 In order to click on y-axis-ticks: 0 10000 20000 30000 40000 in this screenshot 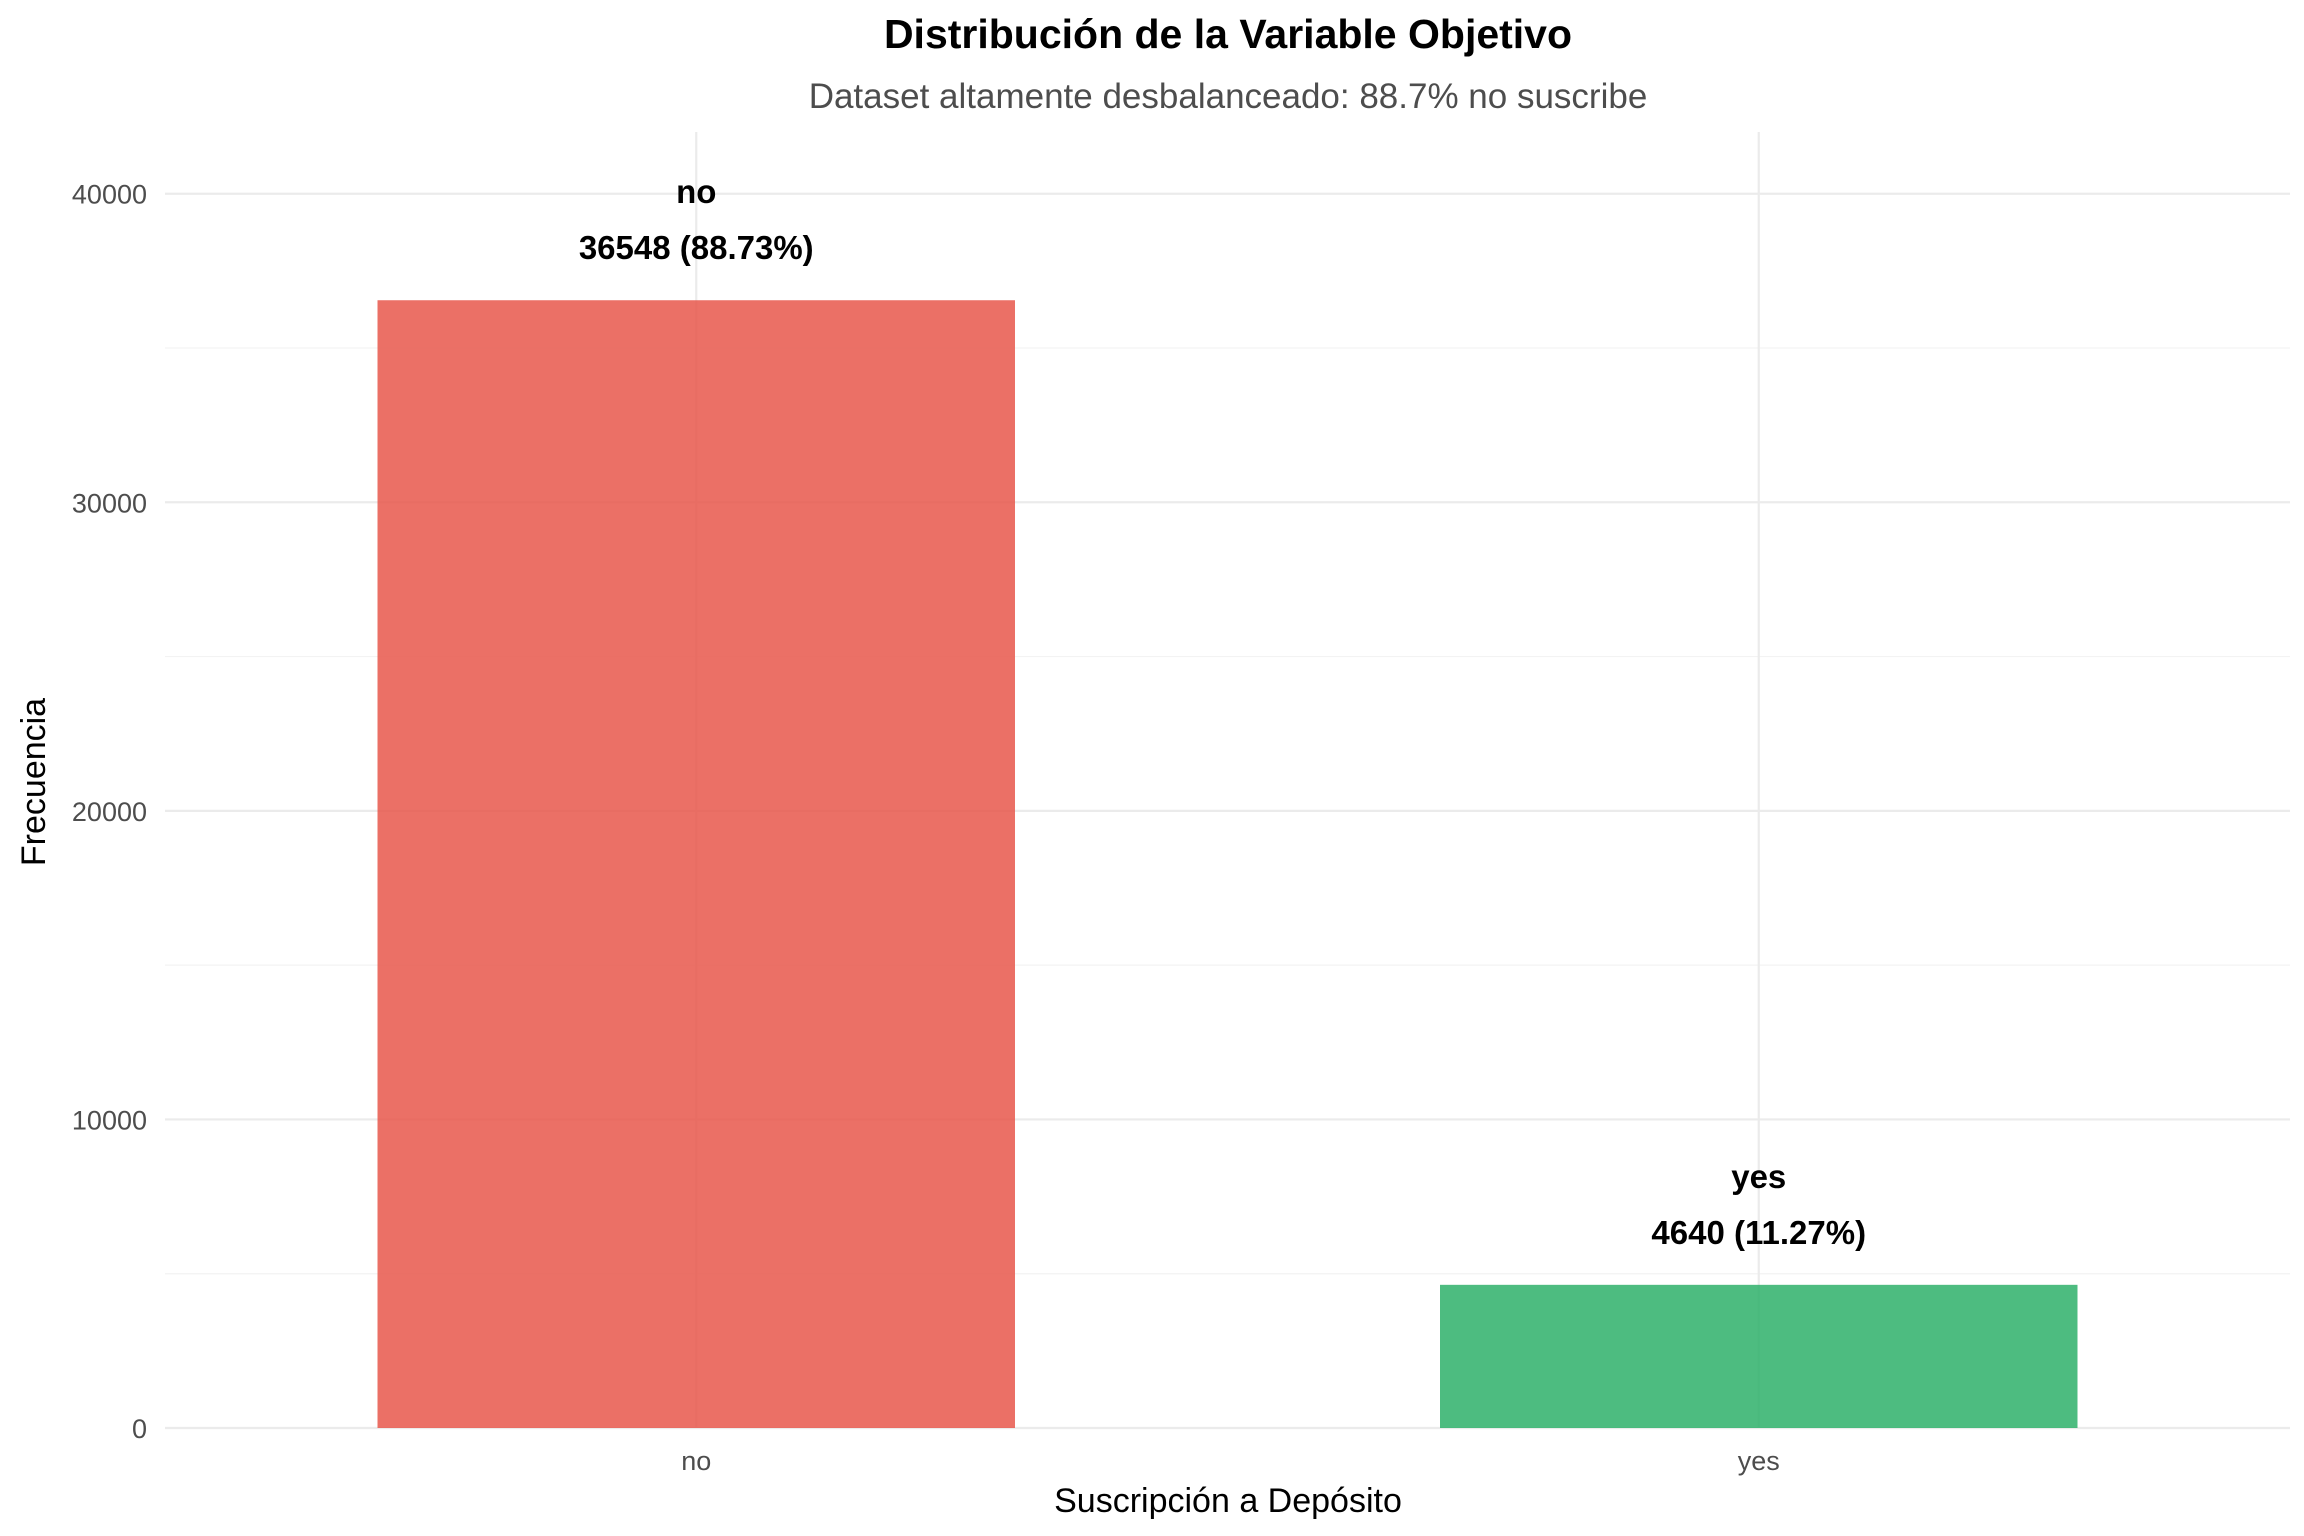, I will do `click(109, 812)`.